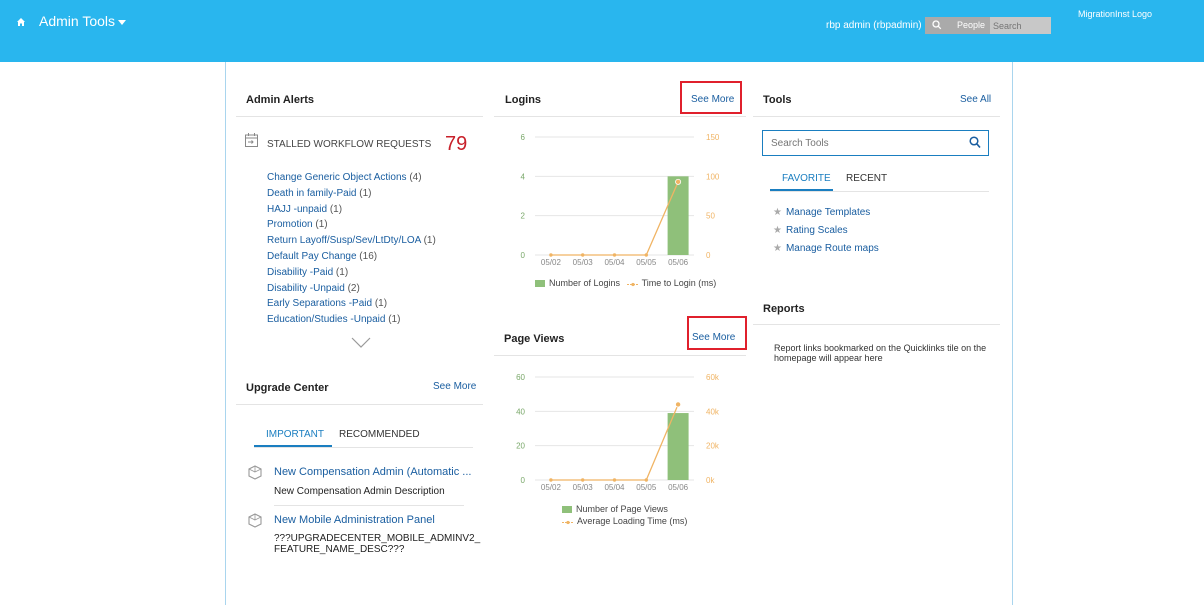  What do you see at coordinates (867, 178) in the screenshot?
I see `tab-recent: RECENT` at bounding box center [867, 178].